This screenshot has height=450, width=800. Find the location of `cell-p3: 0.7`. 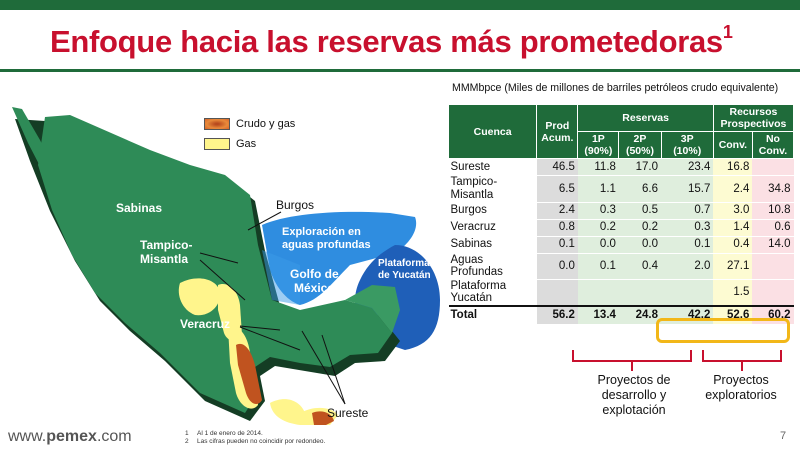

cell-p3: 0.7 is located at coordinates (687, 211).